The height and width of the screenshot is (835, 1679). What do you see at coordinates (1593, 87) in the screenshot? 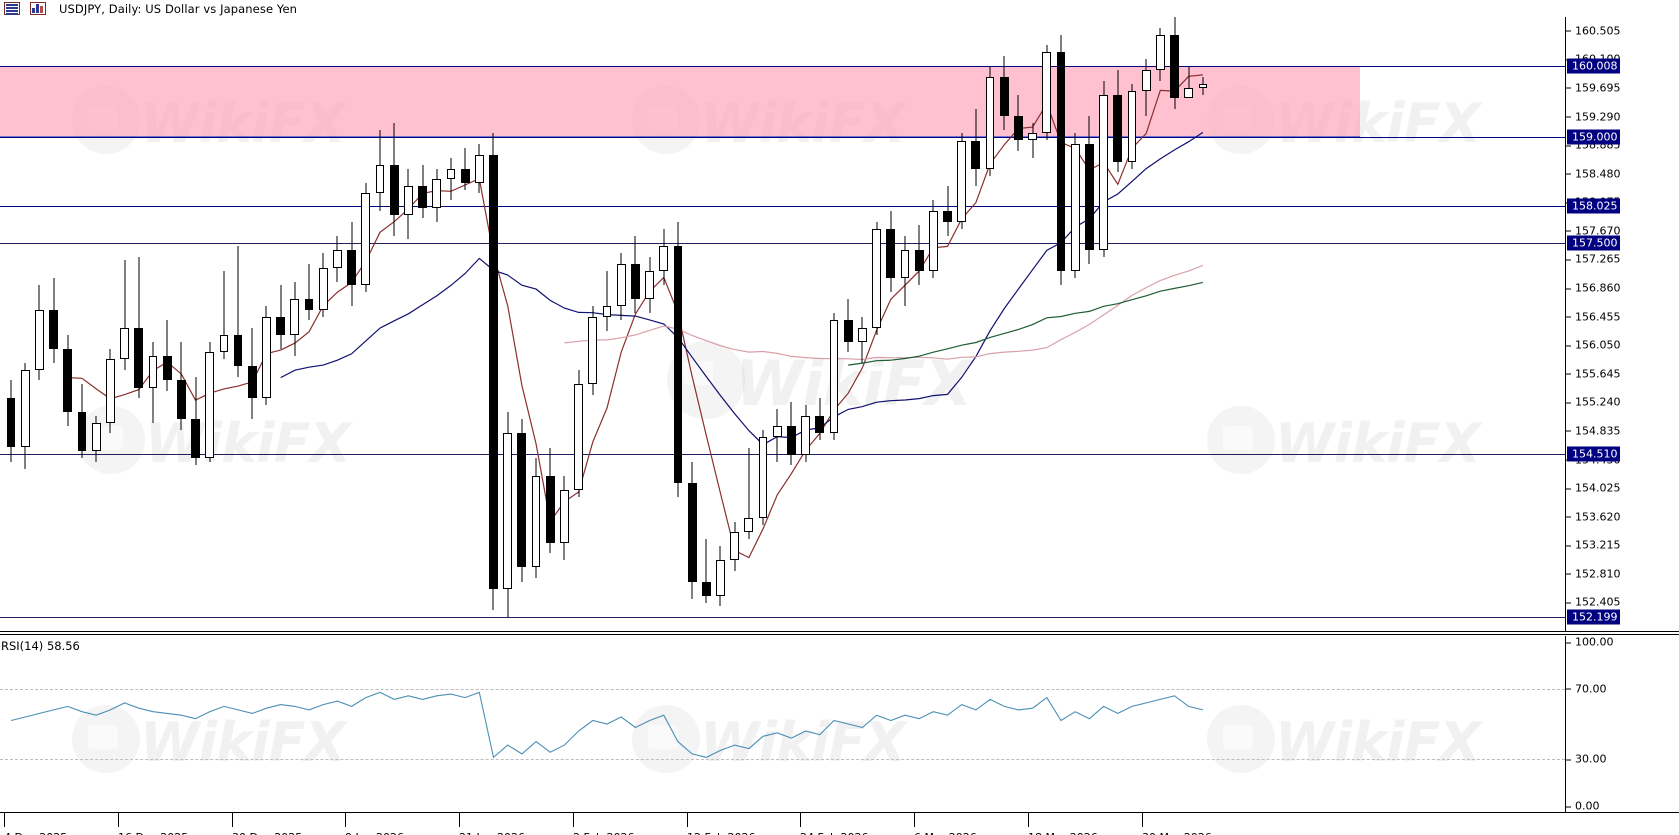
I see `price-axis-tick: 159.695` at bounding box center [1593, 87].